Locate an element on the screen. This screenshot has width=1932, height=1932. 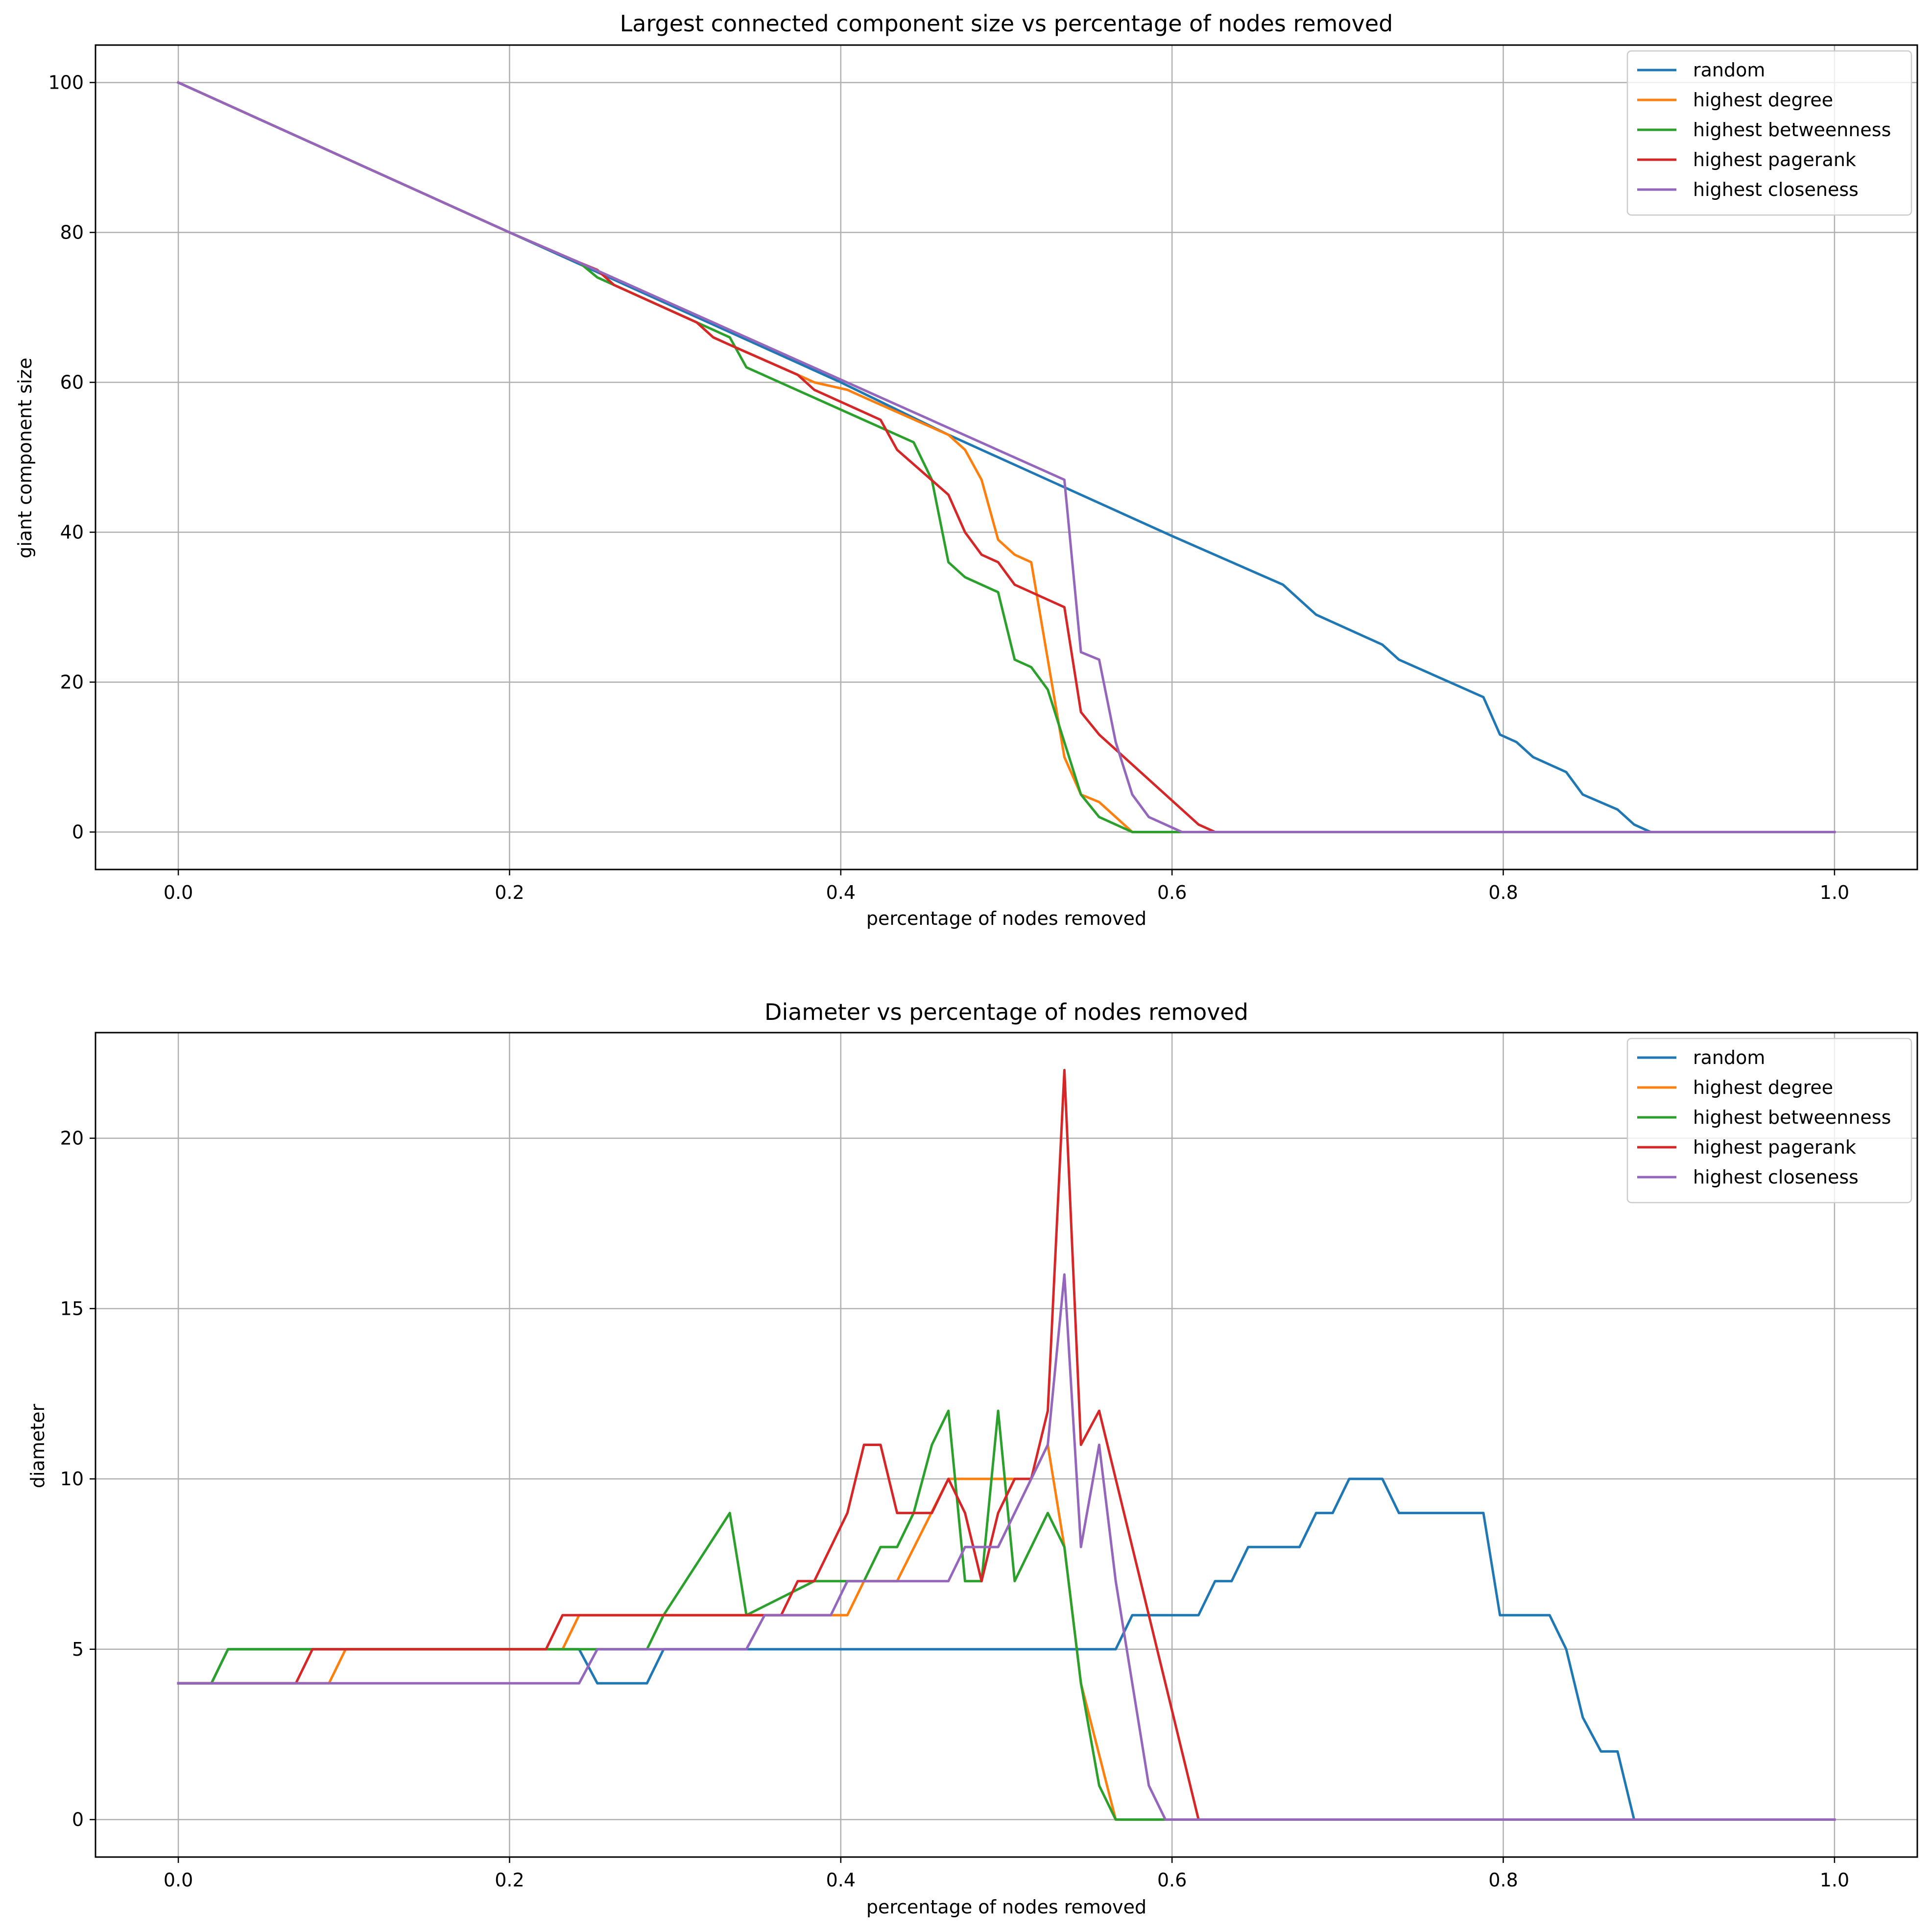
y-tick-label: 5 is located at coordinates (78, 1649).